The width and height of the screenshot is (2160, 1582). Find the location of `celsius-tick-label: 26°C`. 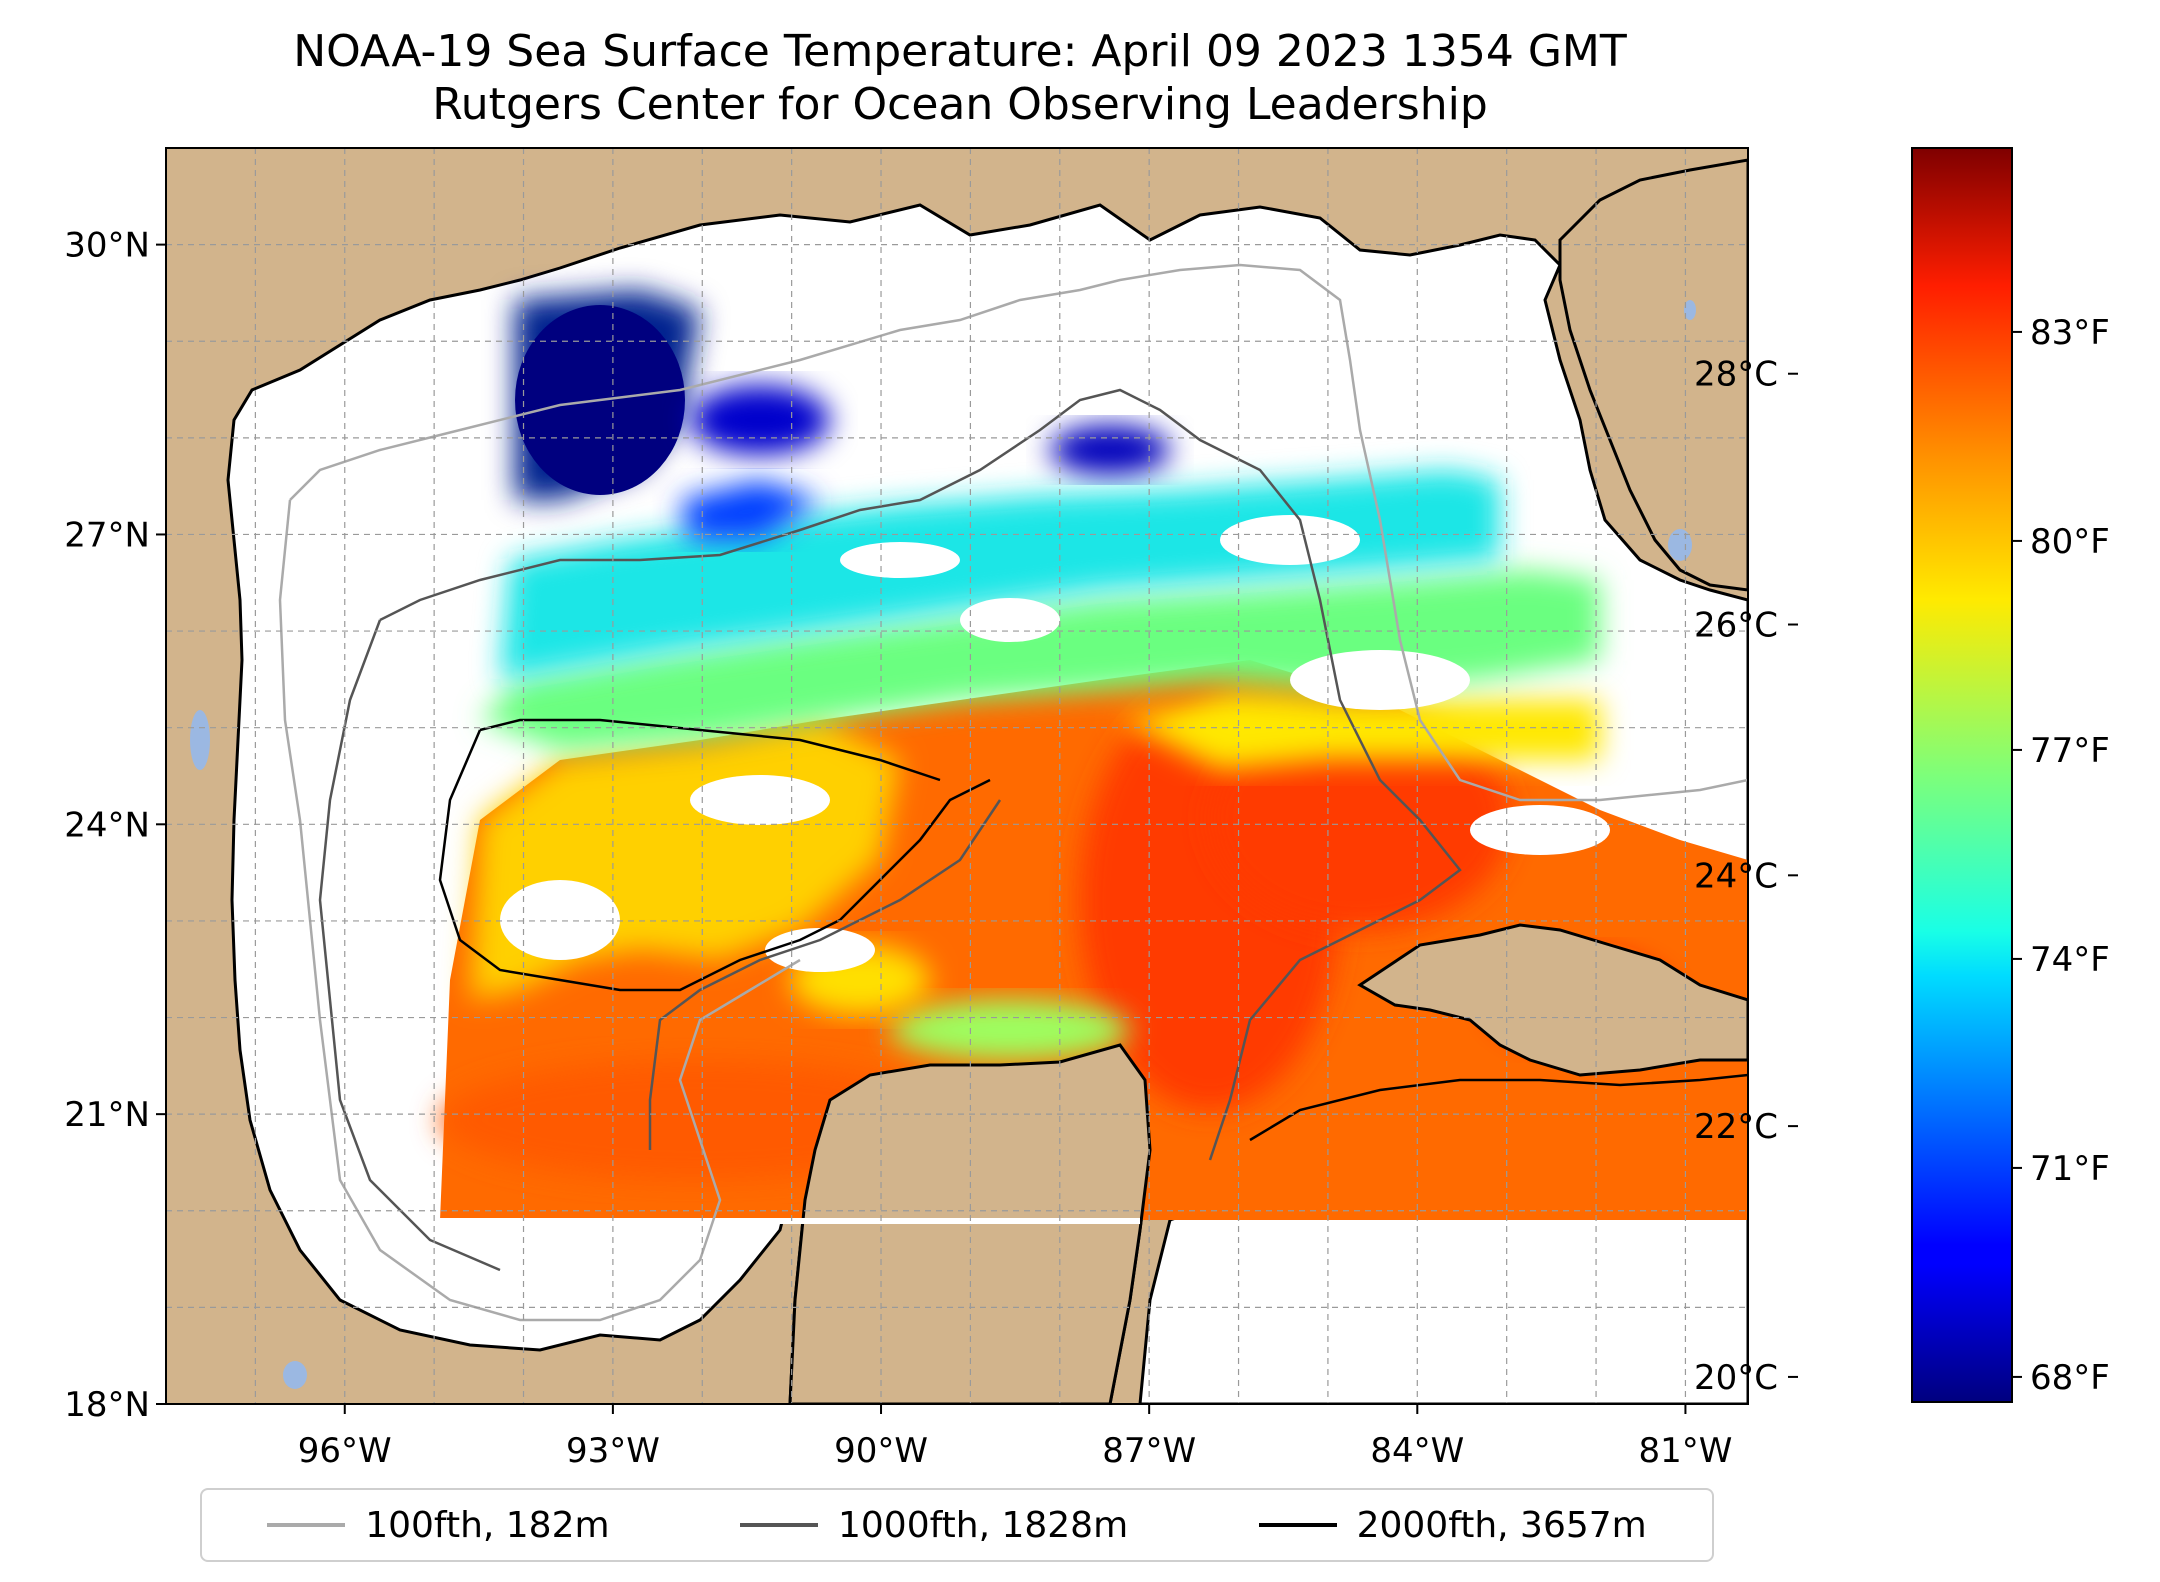

celsius-tick-label: 26°C is located at coordinates (1736, 626).